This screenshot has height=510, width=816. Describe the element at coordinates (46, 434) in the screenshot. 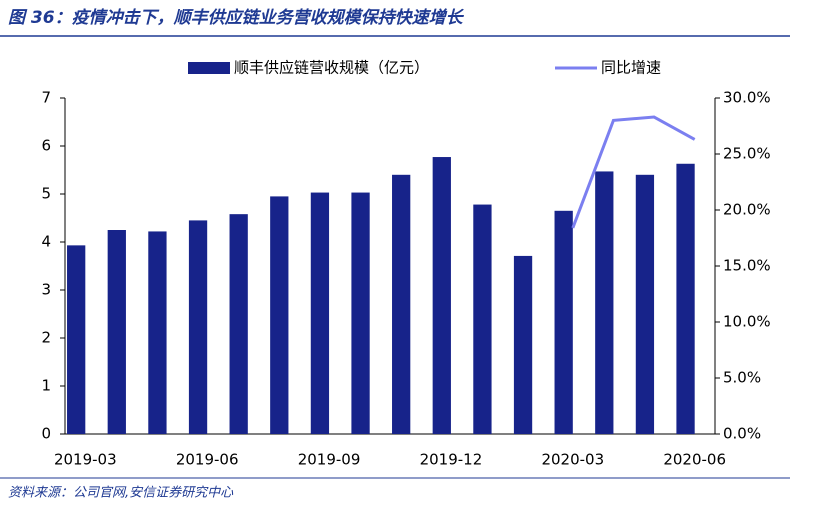

I see `y-tick-label: 0` at that location.